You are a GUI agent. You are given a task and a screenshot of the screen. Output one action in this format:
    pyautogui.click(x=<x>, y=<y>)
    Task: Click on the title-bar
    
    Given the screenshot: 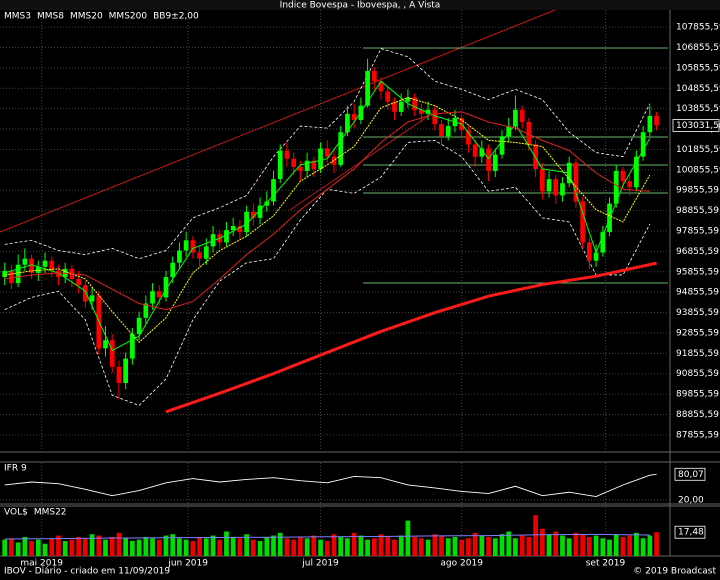 What is the action you would take?
    pyautogui.click(x=360, y=5)
    